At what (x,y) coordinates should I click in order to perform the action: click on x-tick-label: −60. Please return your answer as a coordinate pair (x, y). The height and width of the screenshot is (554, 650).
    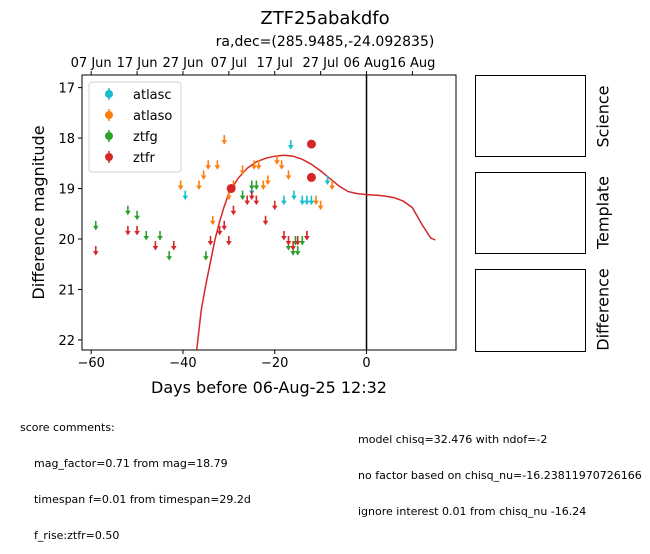
    Looking at the image, I should click on (90, 363).